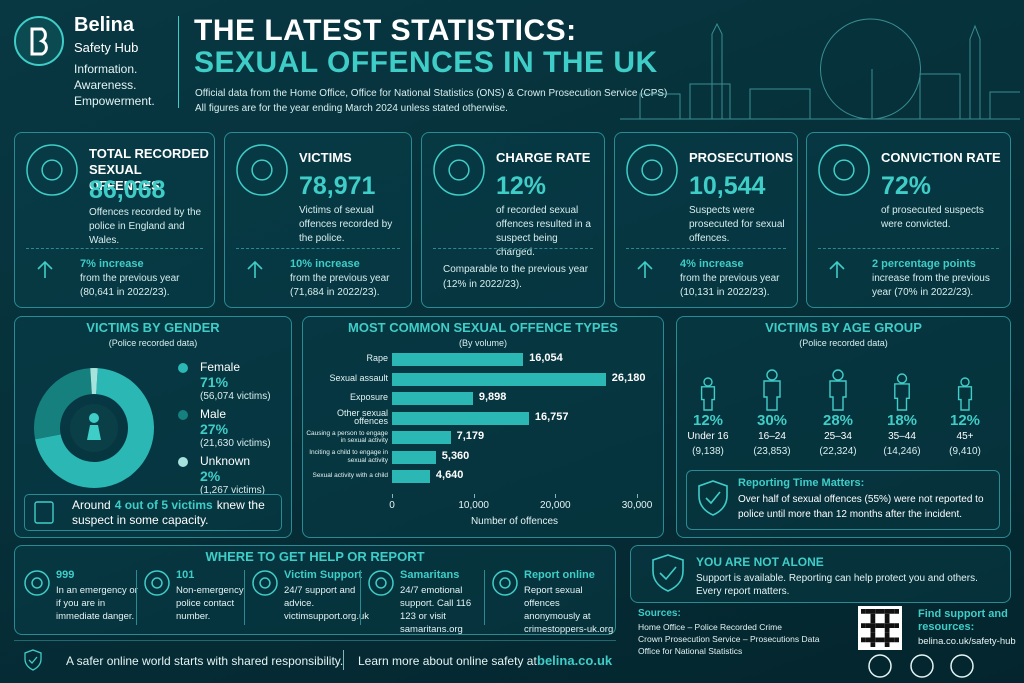  I want to click on title: THE LATEST STATISTICS:, so click(385, 30).